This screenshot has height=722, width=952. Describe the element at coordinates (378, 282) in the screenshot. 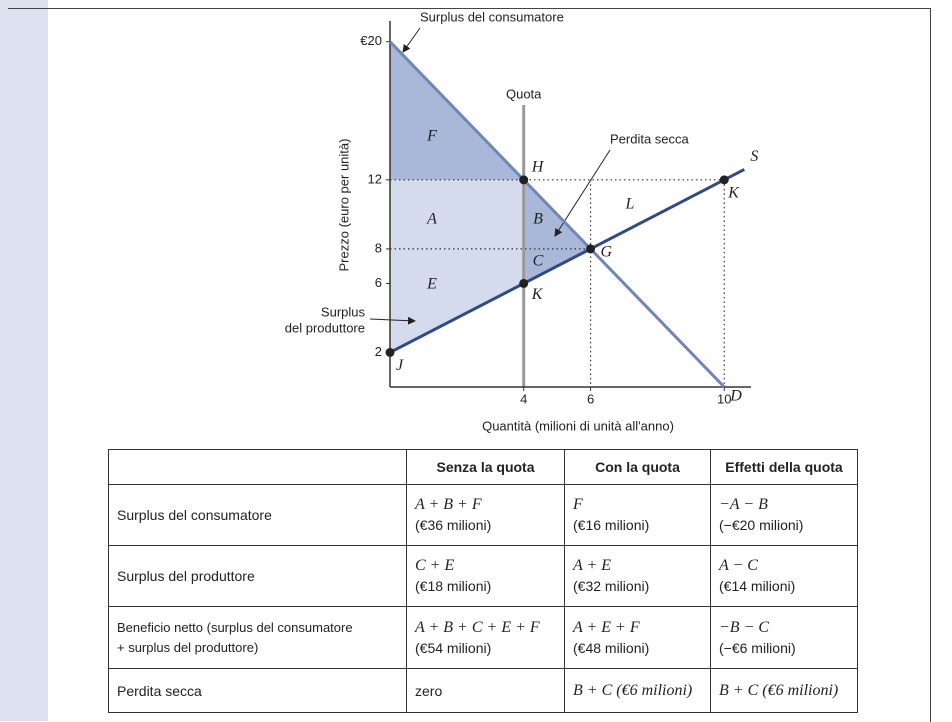

I see `y-tick-label: 6` at that location.